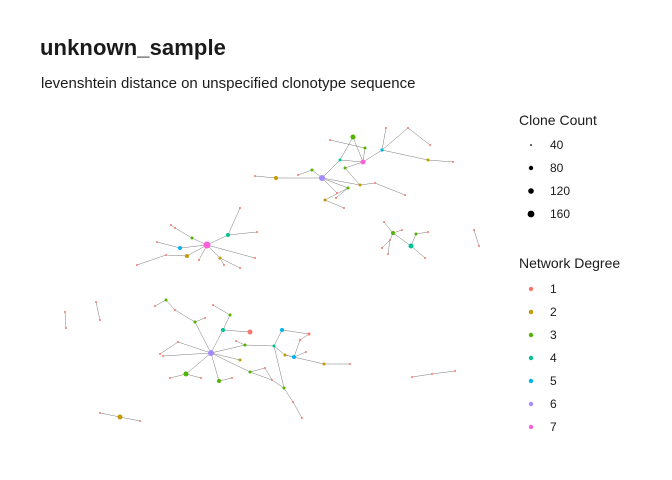  I want to click on degree-legend-label: 6, so click(553, 404).